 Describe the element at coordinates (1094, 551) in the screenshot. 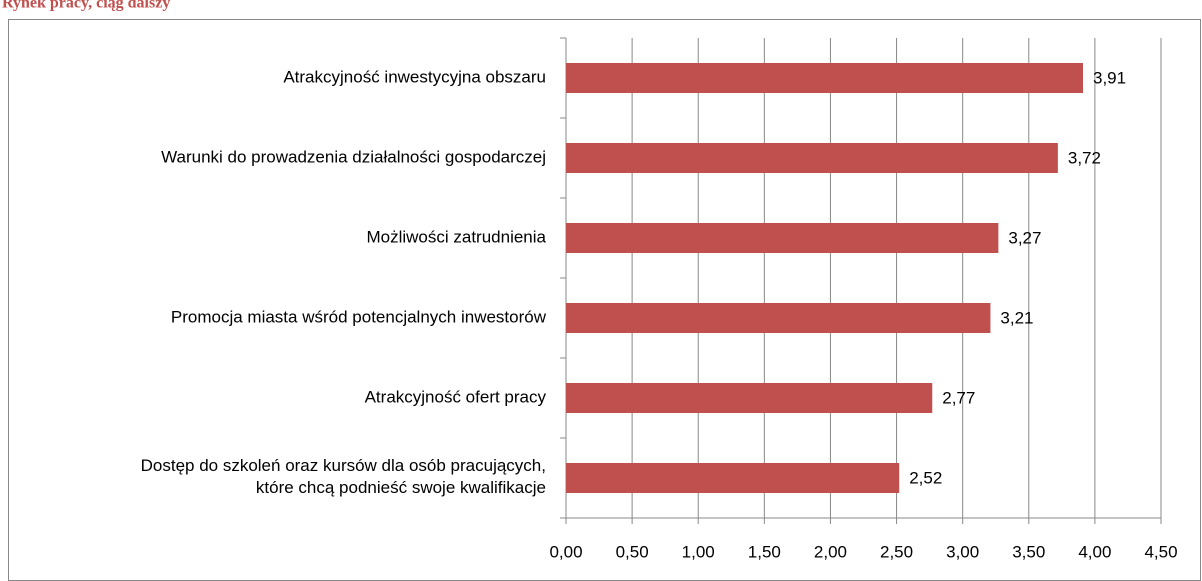

I see `x-tick-label: 4,00` at that location.